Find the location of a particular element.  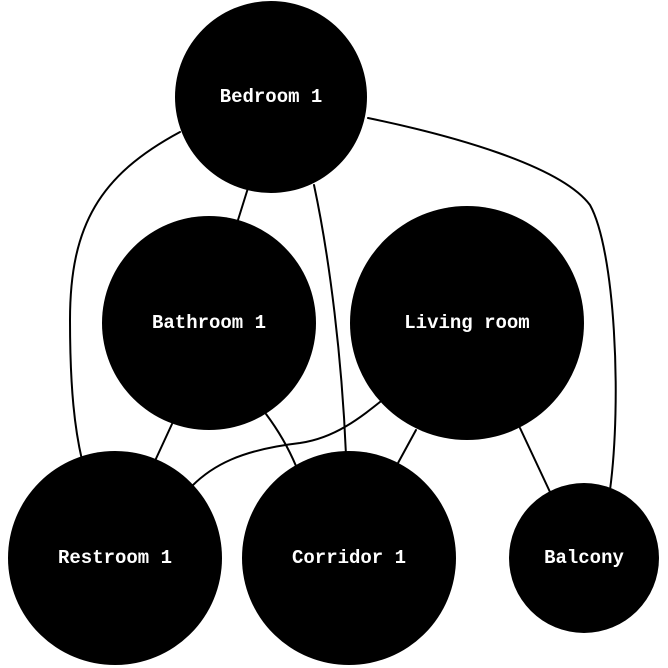

node-balcony: Balcony is located at coordinates (584, 558).